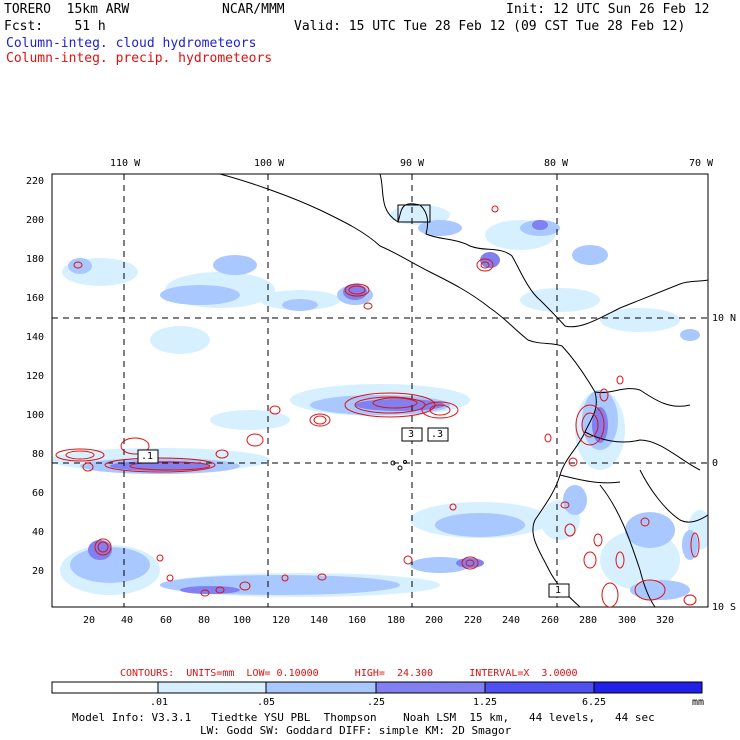  I want to click on center-label: NCAR/MMM, so click(253, 9).